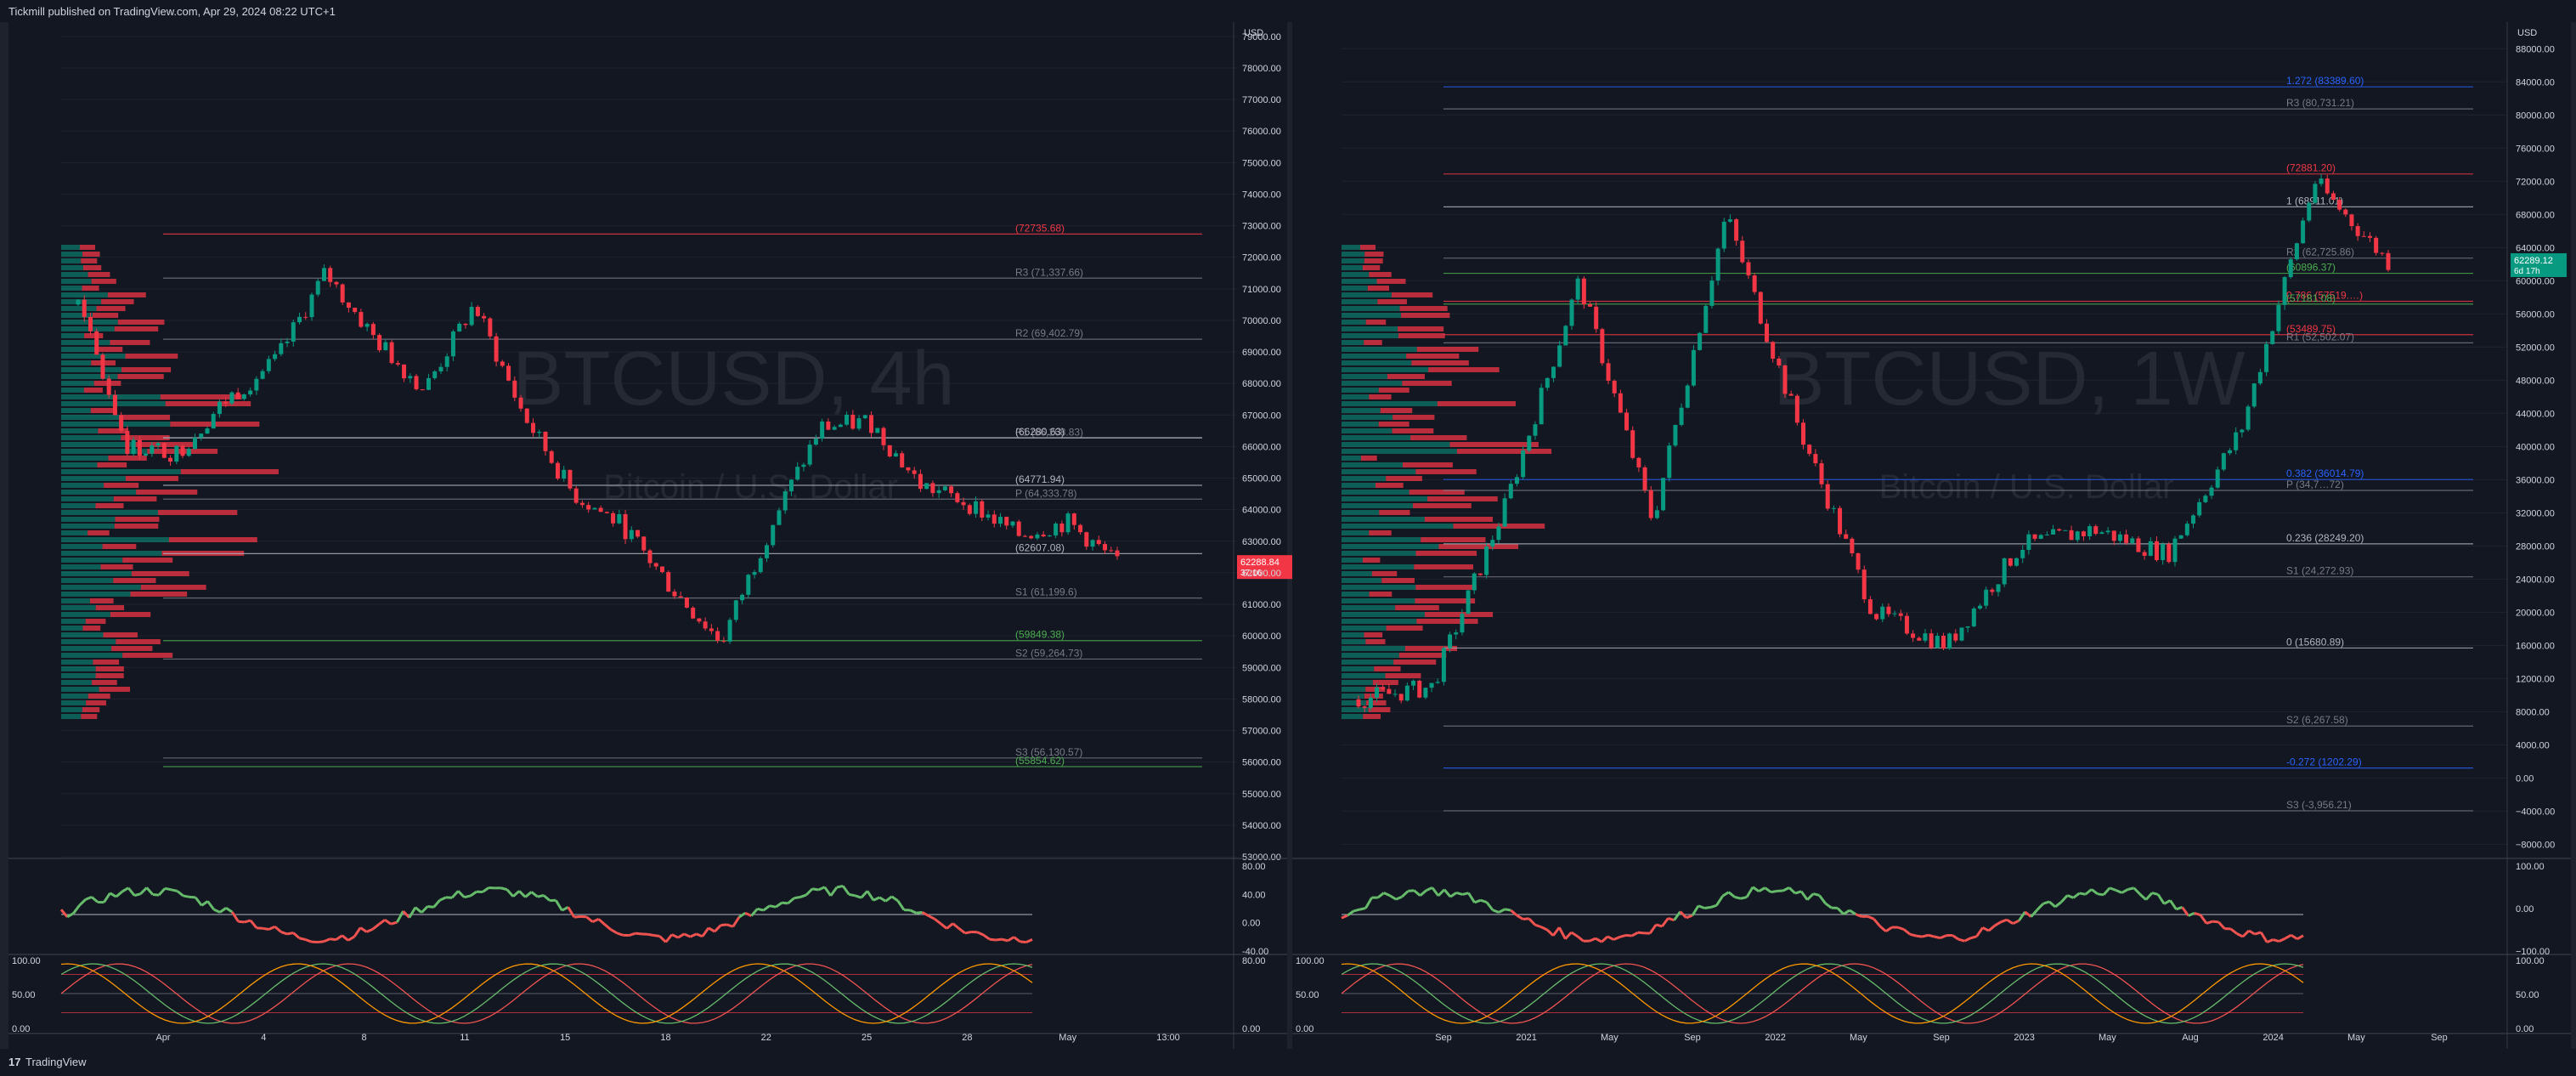  What do you see at coordinates (56, 1062) in the screenshot?
I see `brand-name: TradingView` at bounding box center [56, 1062].